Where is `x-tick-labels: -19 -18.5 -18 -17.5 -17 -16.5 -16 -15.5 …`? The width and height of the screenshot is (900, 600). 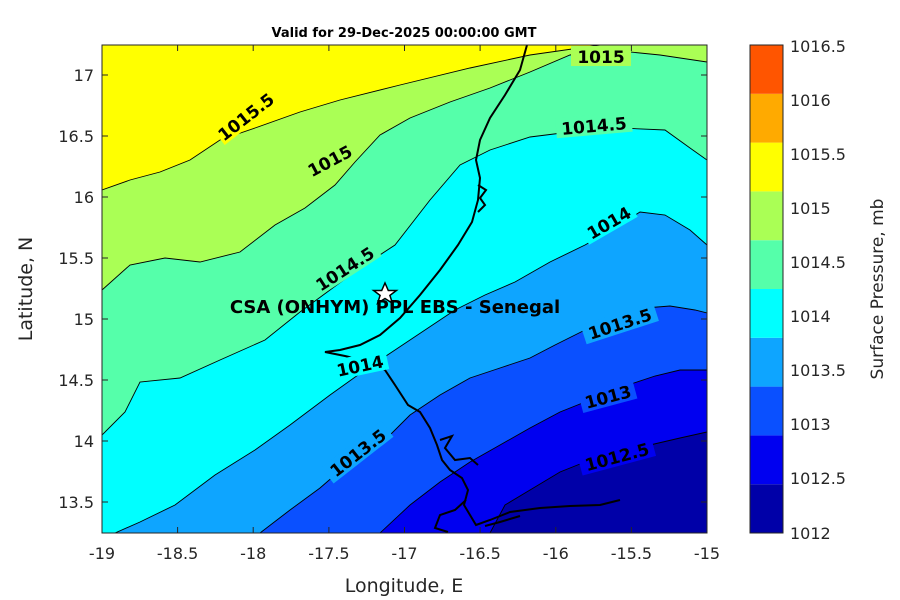 x-tick-labels: -19 -18.5 -18 -17.5 -17 -16.5 -16 -15.5 … is located at coordinates (404, 553).